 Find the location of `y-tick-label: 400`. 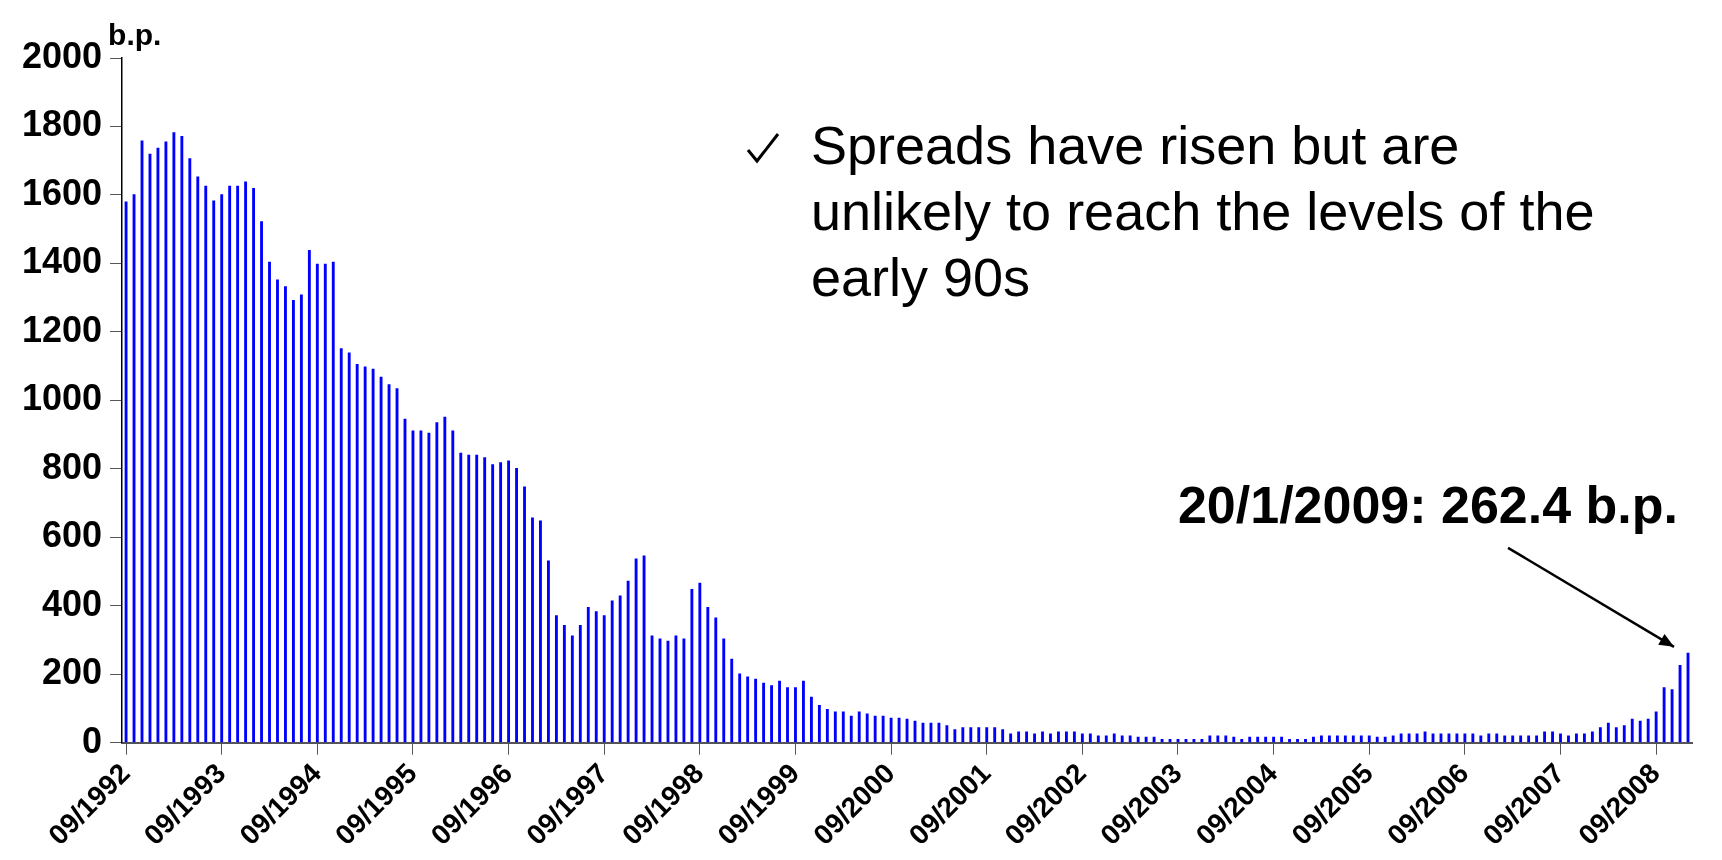

y-tick-label: 400 is located at coordinates (72, 603).